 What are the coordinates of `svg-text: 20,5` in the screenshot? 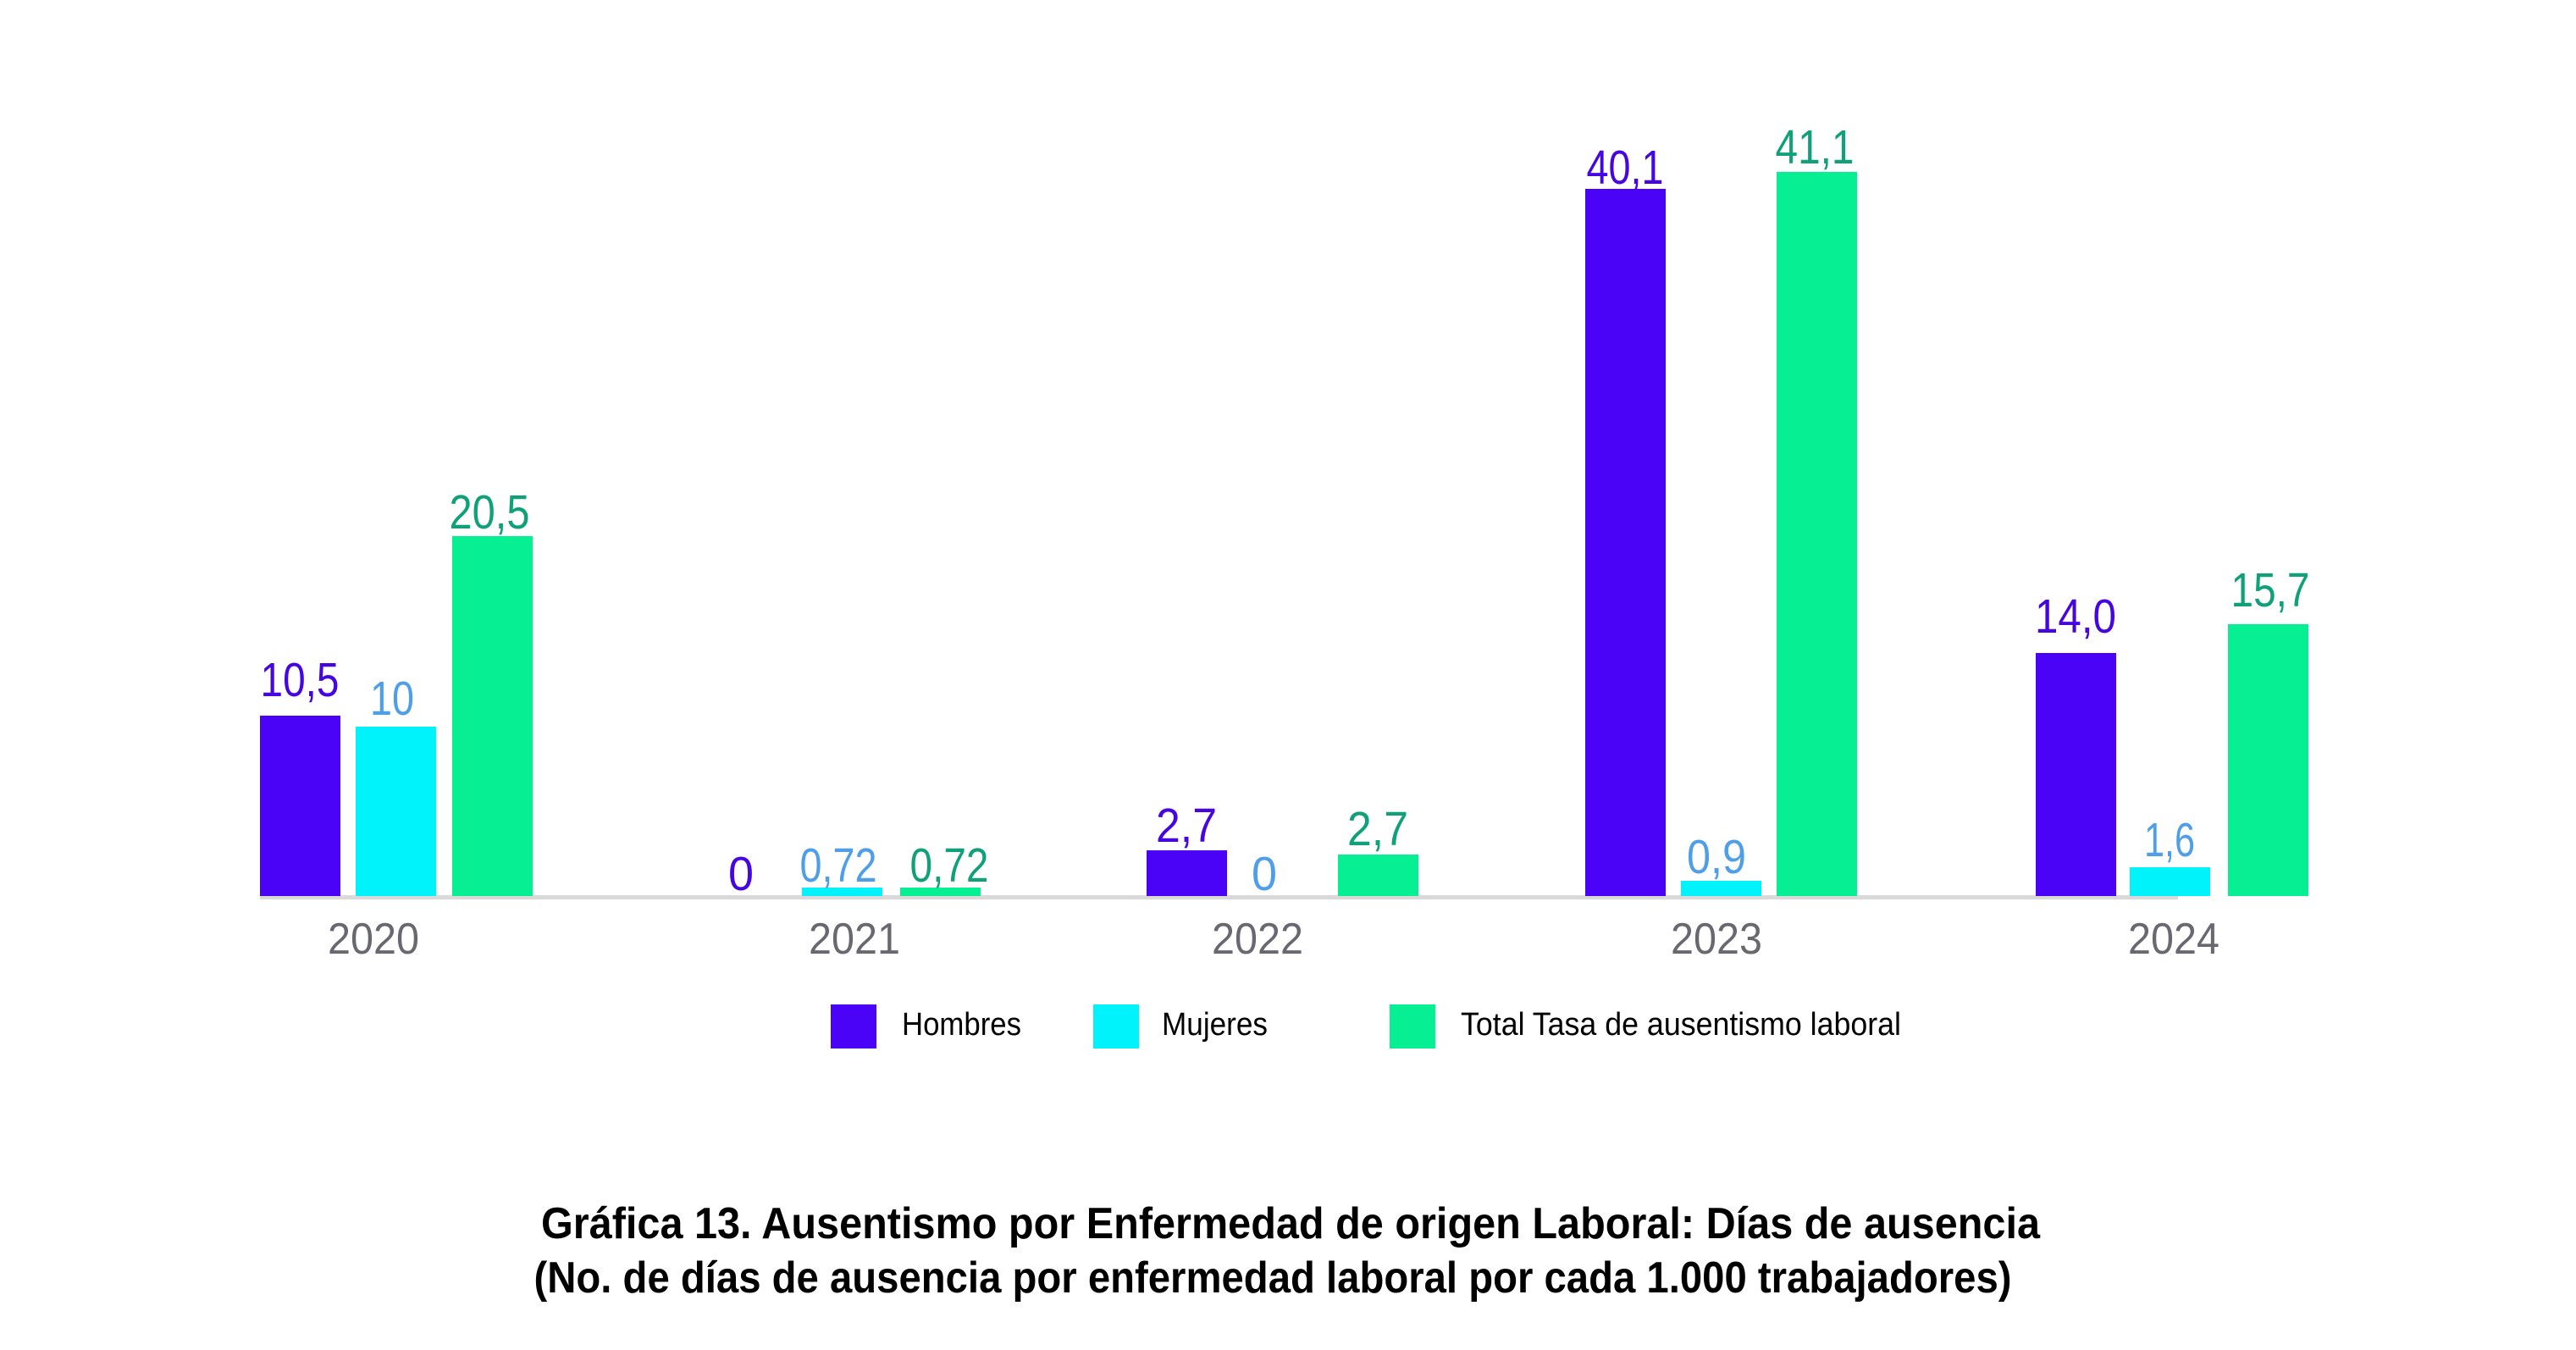 It's located at (490, 512).